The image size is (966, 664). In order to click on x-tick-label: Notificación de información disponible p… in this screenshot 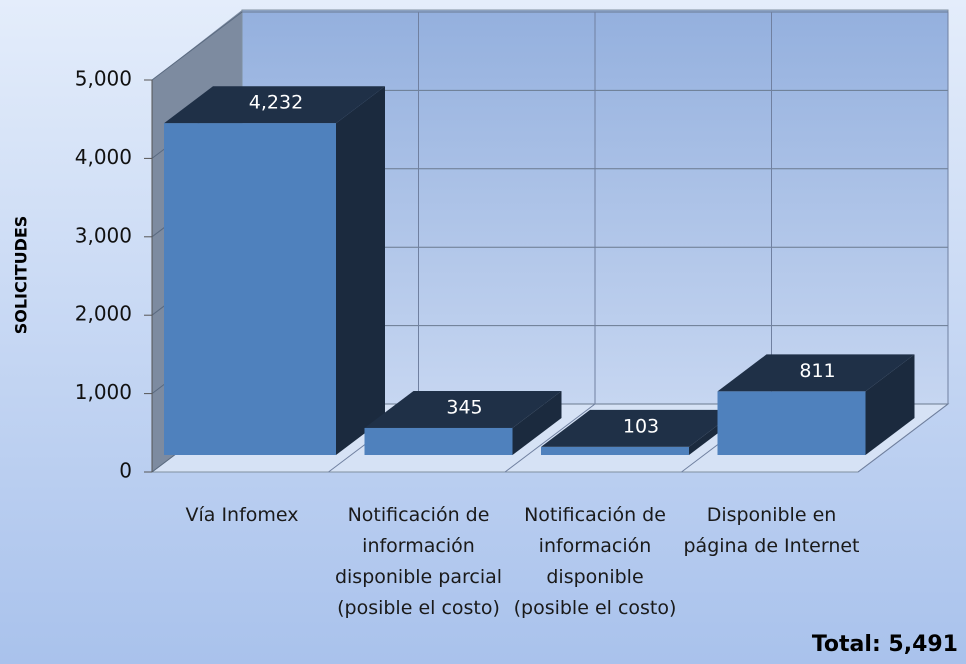, I will do `click(418, 561)`.